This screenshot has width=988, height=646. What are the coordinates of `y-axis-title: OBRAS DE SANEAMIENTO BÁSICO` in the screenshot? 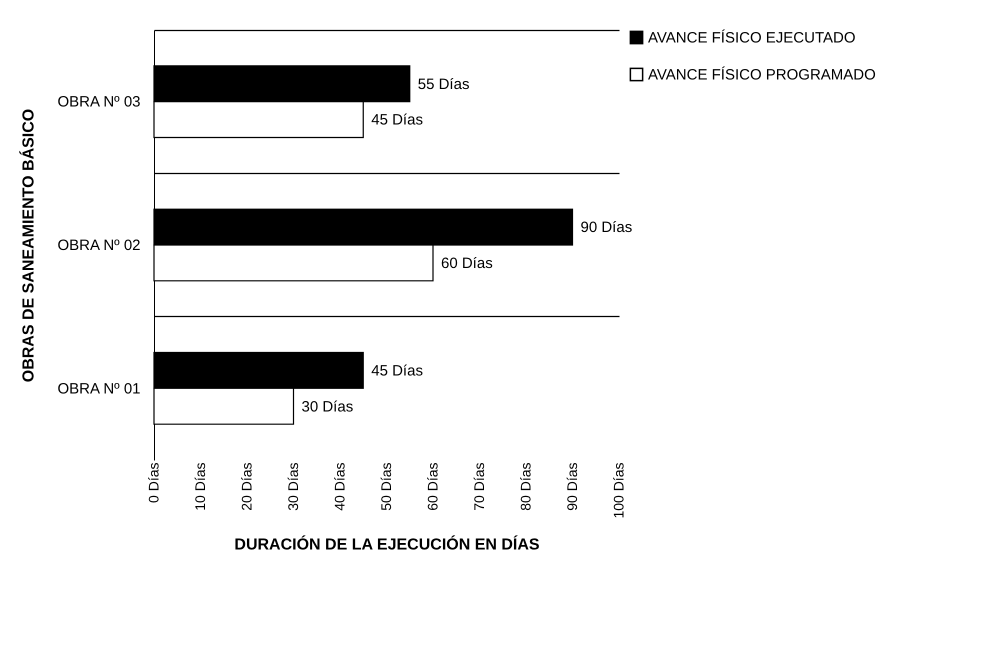 It's located at (28, 245).